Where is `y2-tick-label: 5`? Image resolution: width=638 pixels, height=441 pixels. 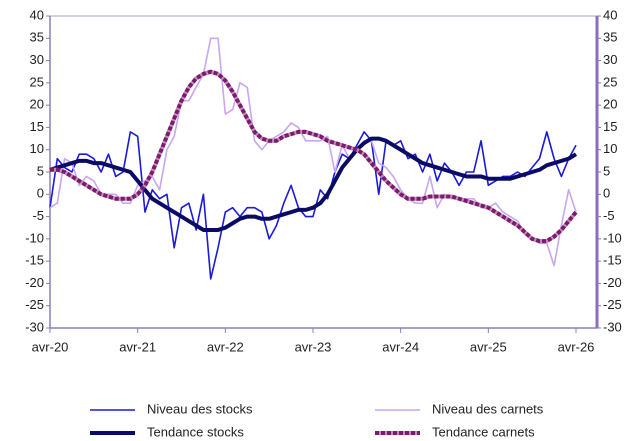
y2-tick-label: 5 is located at coordinates (606, 170).